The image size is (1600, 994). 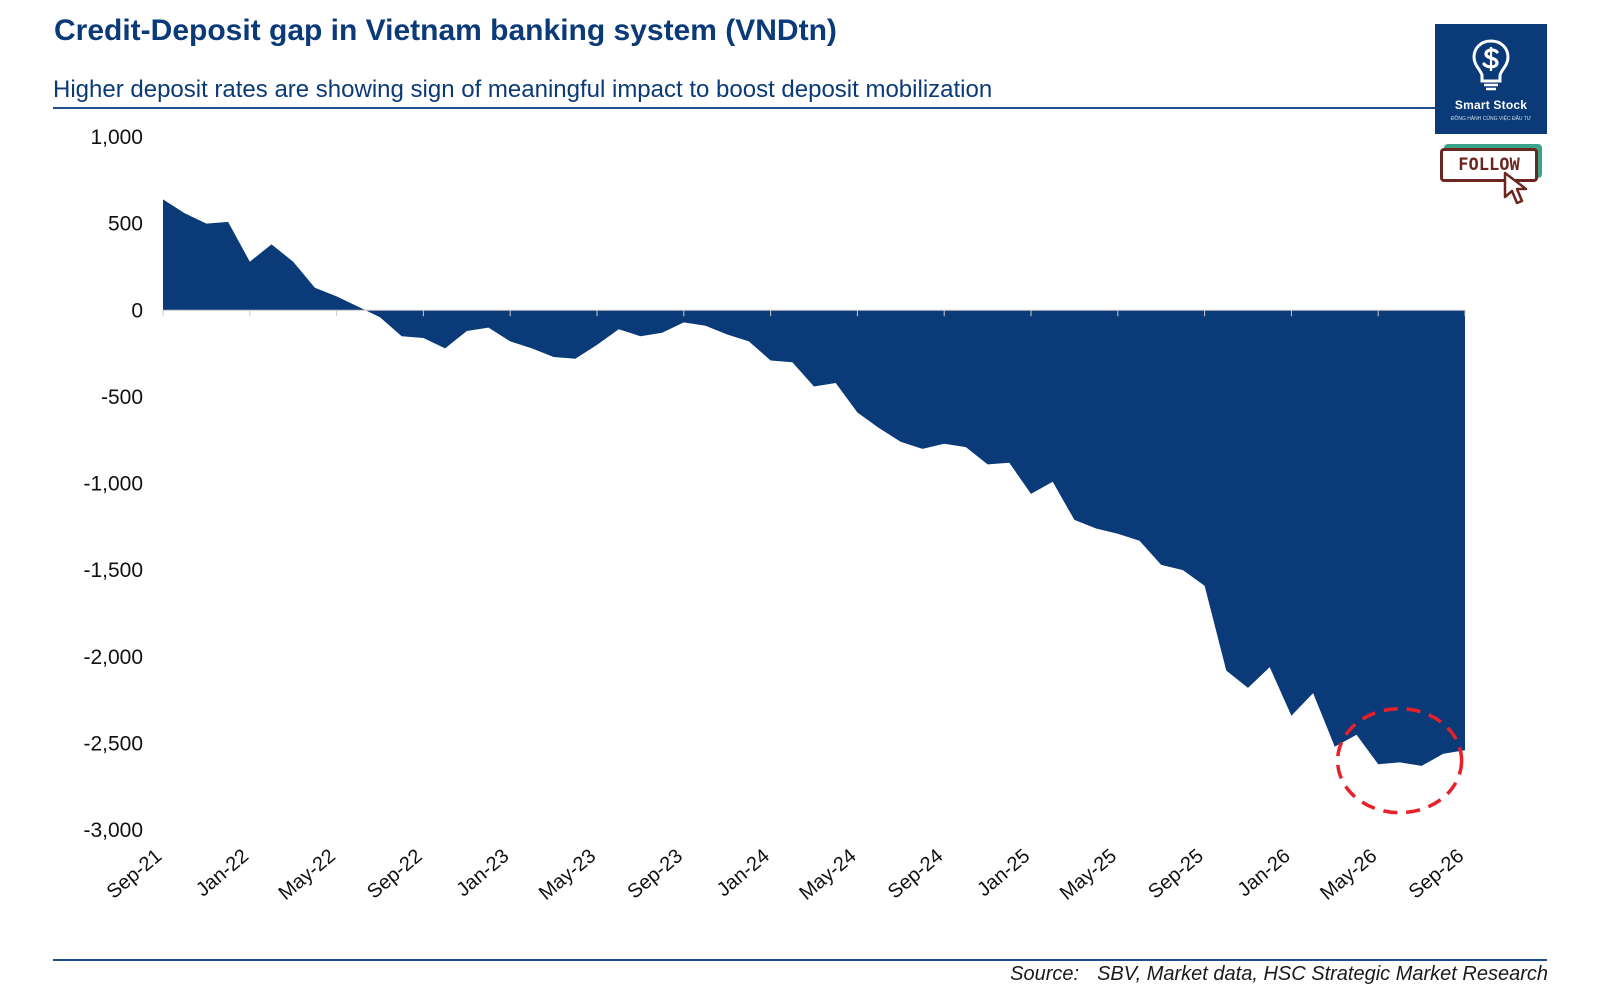 I want to click on x-tick-label: Jan-26, so click(x=1264, y=873).